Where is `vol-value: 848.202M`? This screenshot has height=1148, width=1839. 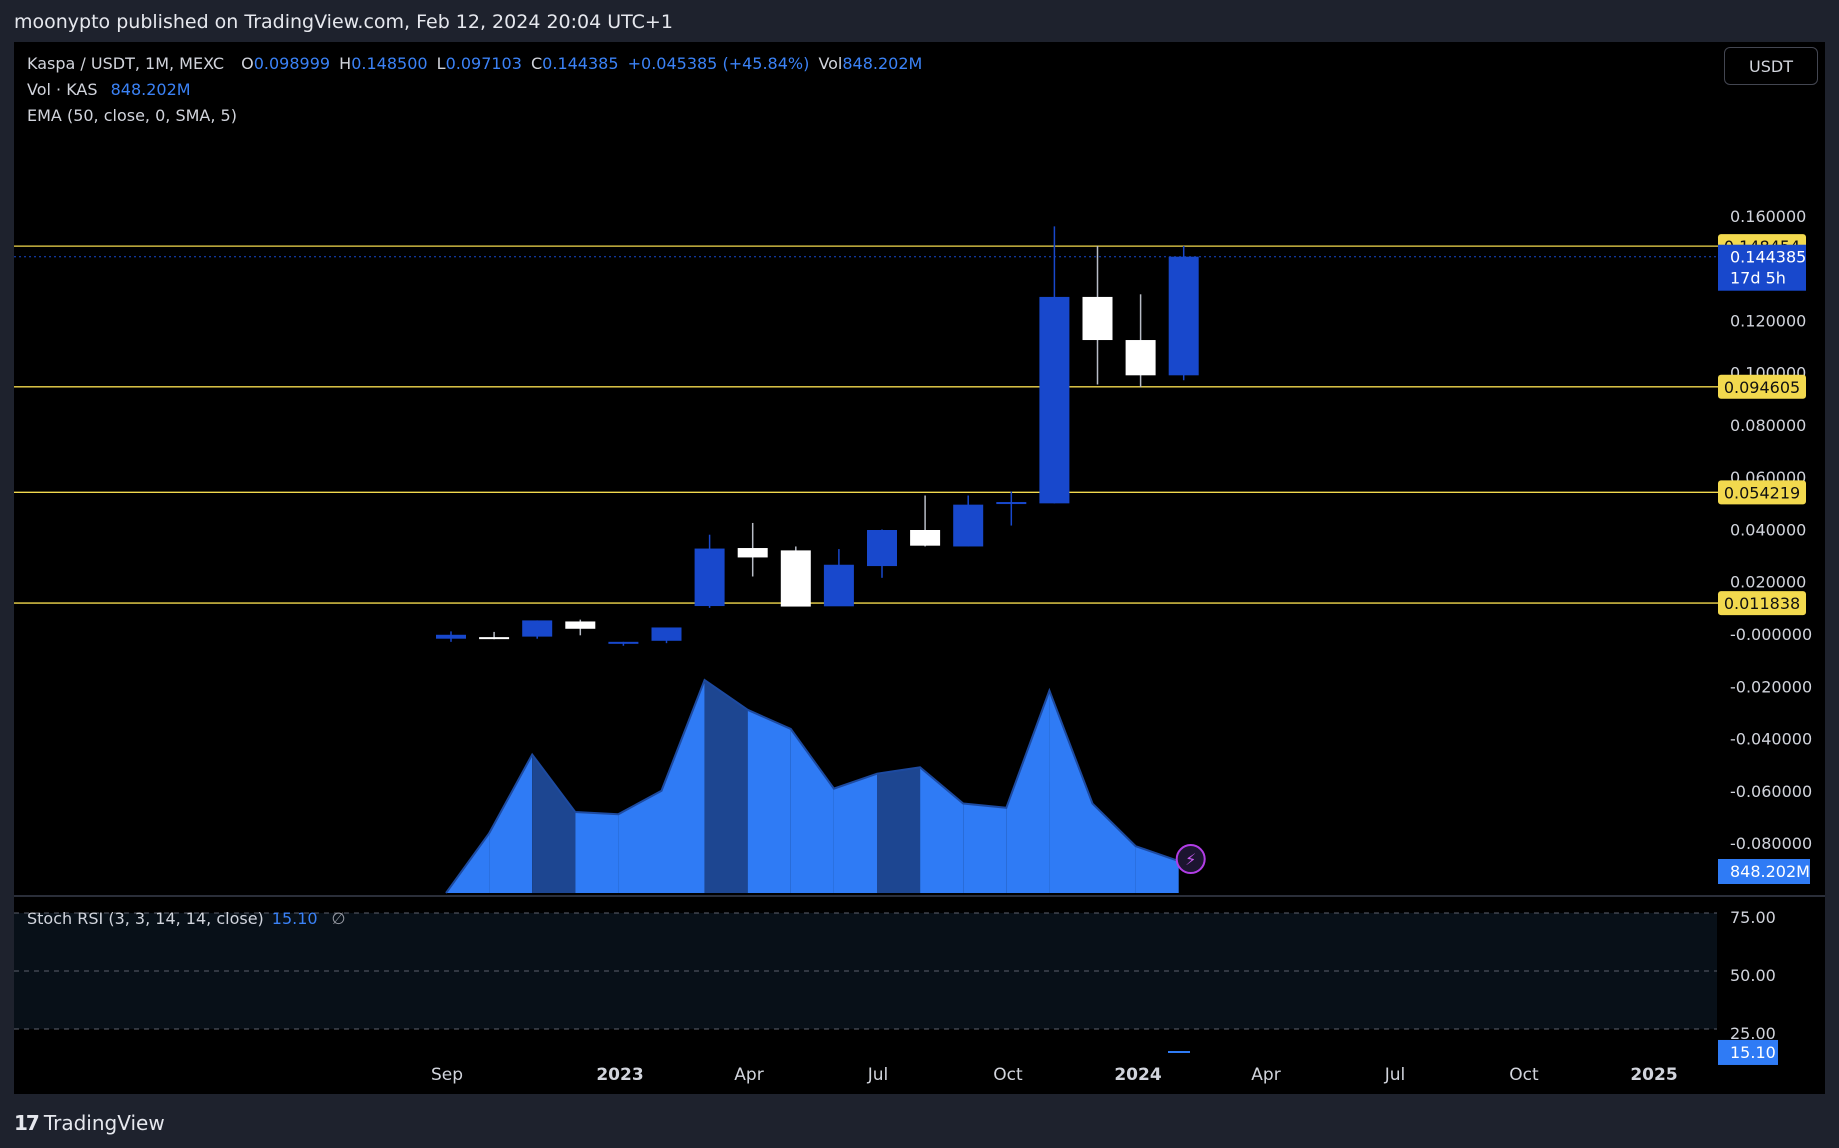 vol-value: 848.202M is located at coordinates (882, 63).